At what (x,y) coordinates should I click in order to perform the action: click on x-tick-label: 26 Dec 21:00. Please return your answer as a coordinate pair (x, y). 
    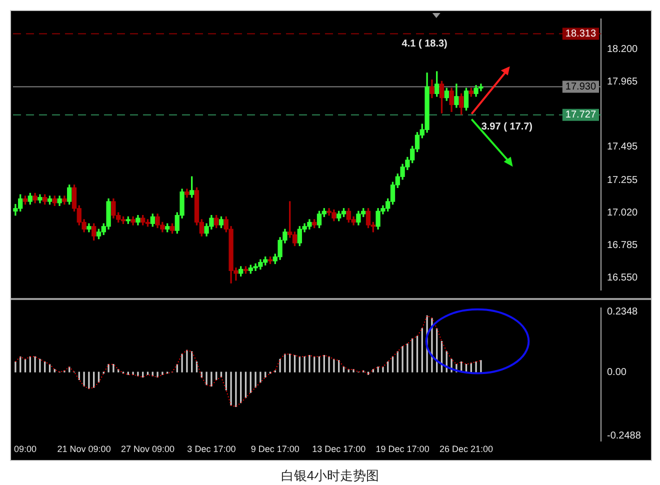
    Looking at the image, I should click on (466, 449).